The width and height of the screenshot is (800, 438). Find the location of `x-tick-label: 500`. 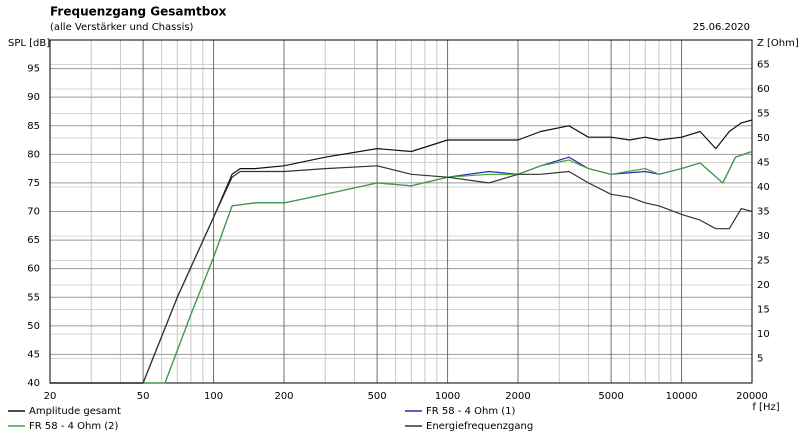

x-tick-label: 500 is located at coordinates (377, 396).